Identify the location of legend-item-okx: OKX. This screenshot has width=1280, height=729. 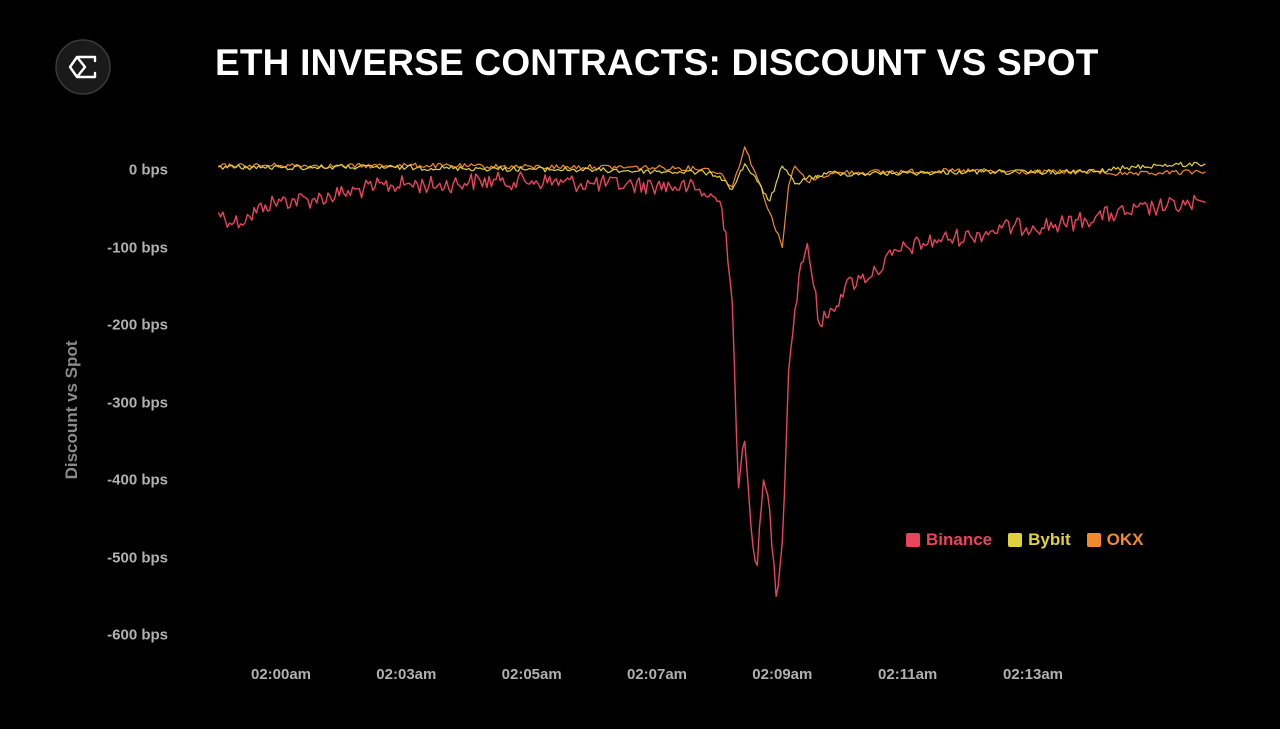
(1115, 540).